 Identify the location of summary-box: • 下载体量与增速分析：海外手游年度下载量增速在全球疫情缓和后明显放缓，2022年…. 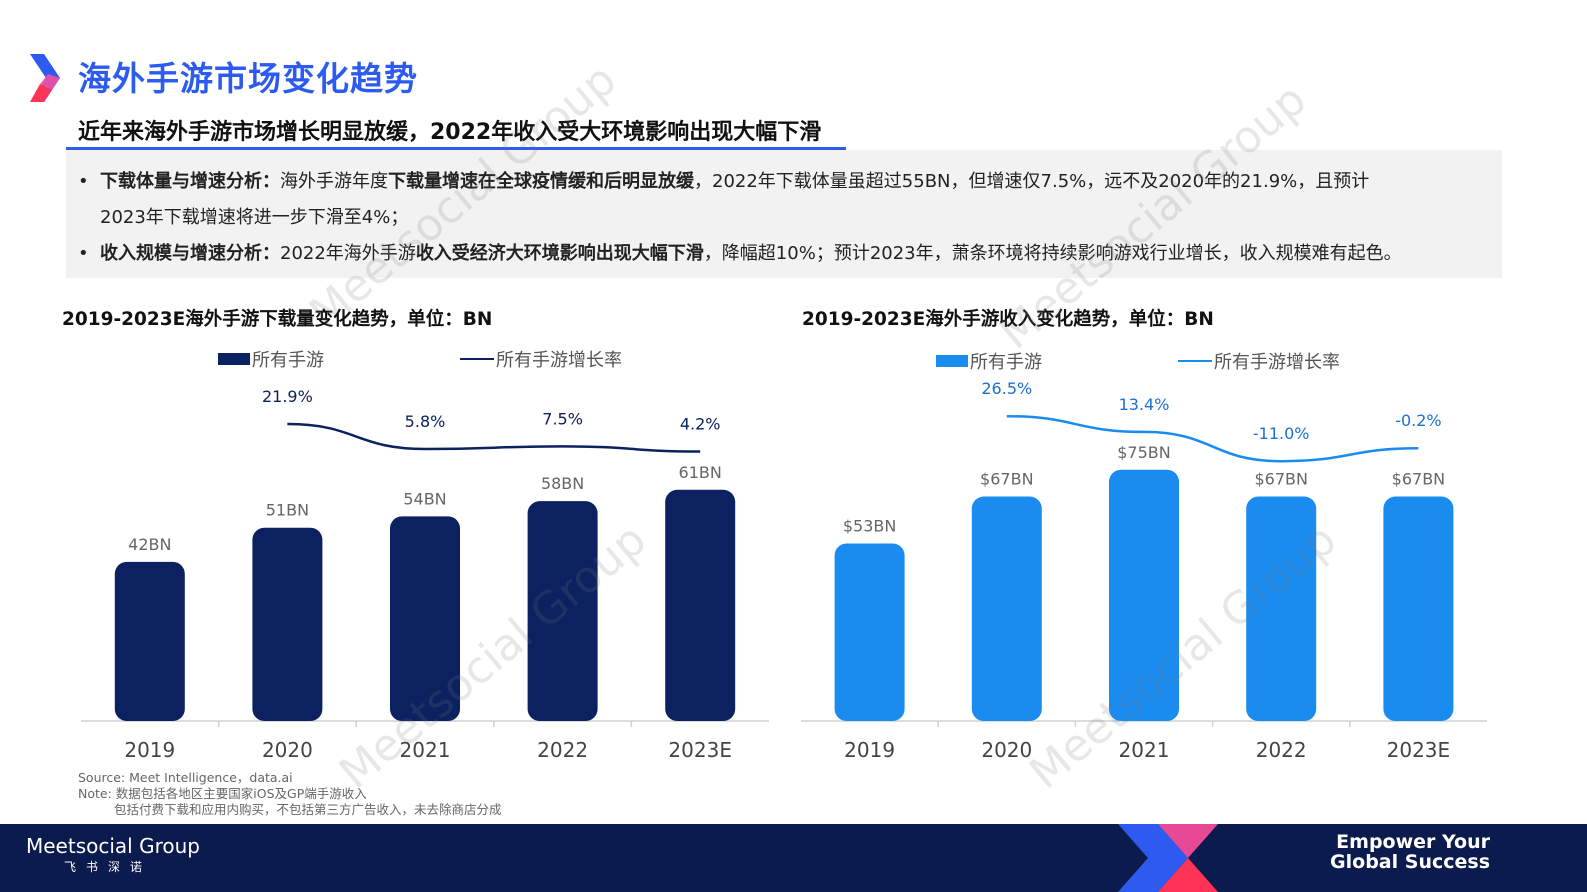
(784, 214).